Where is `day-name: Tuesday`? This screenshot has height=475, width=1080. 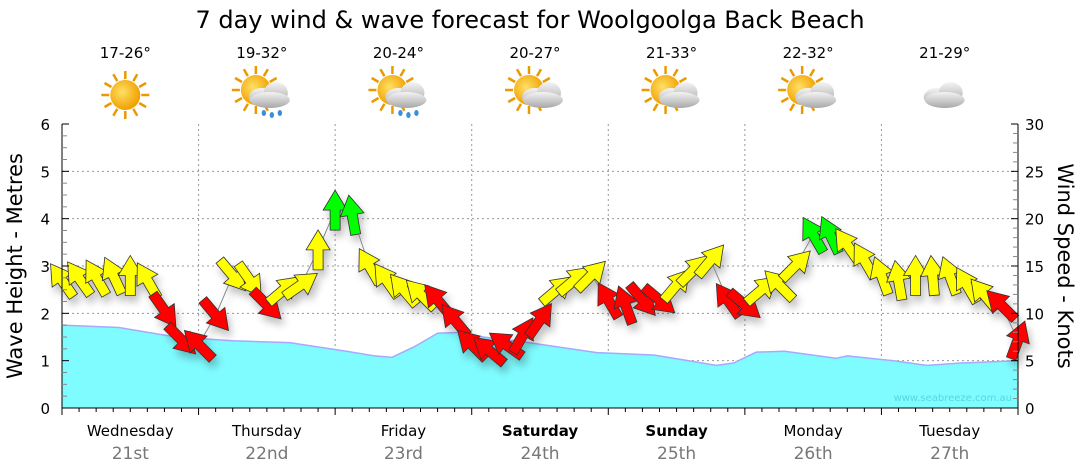 day-name: Tuesday is located at coordinates (949, 431).